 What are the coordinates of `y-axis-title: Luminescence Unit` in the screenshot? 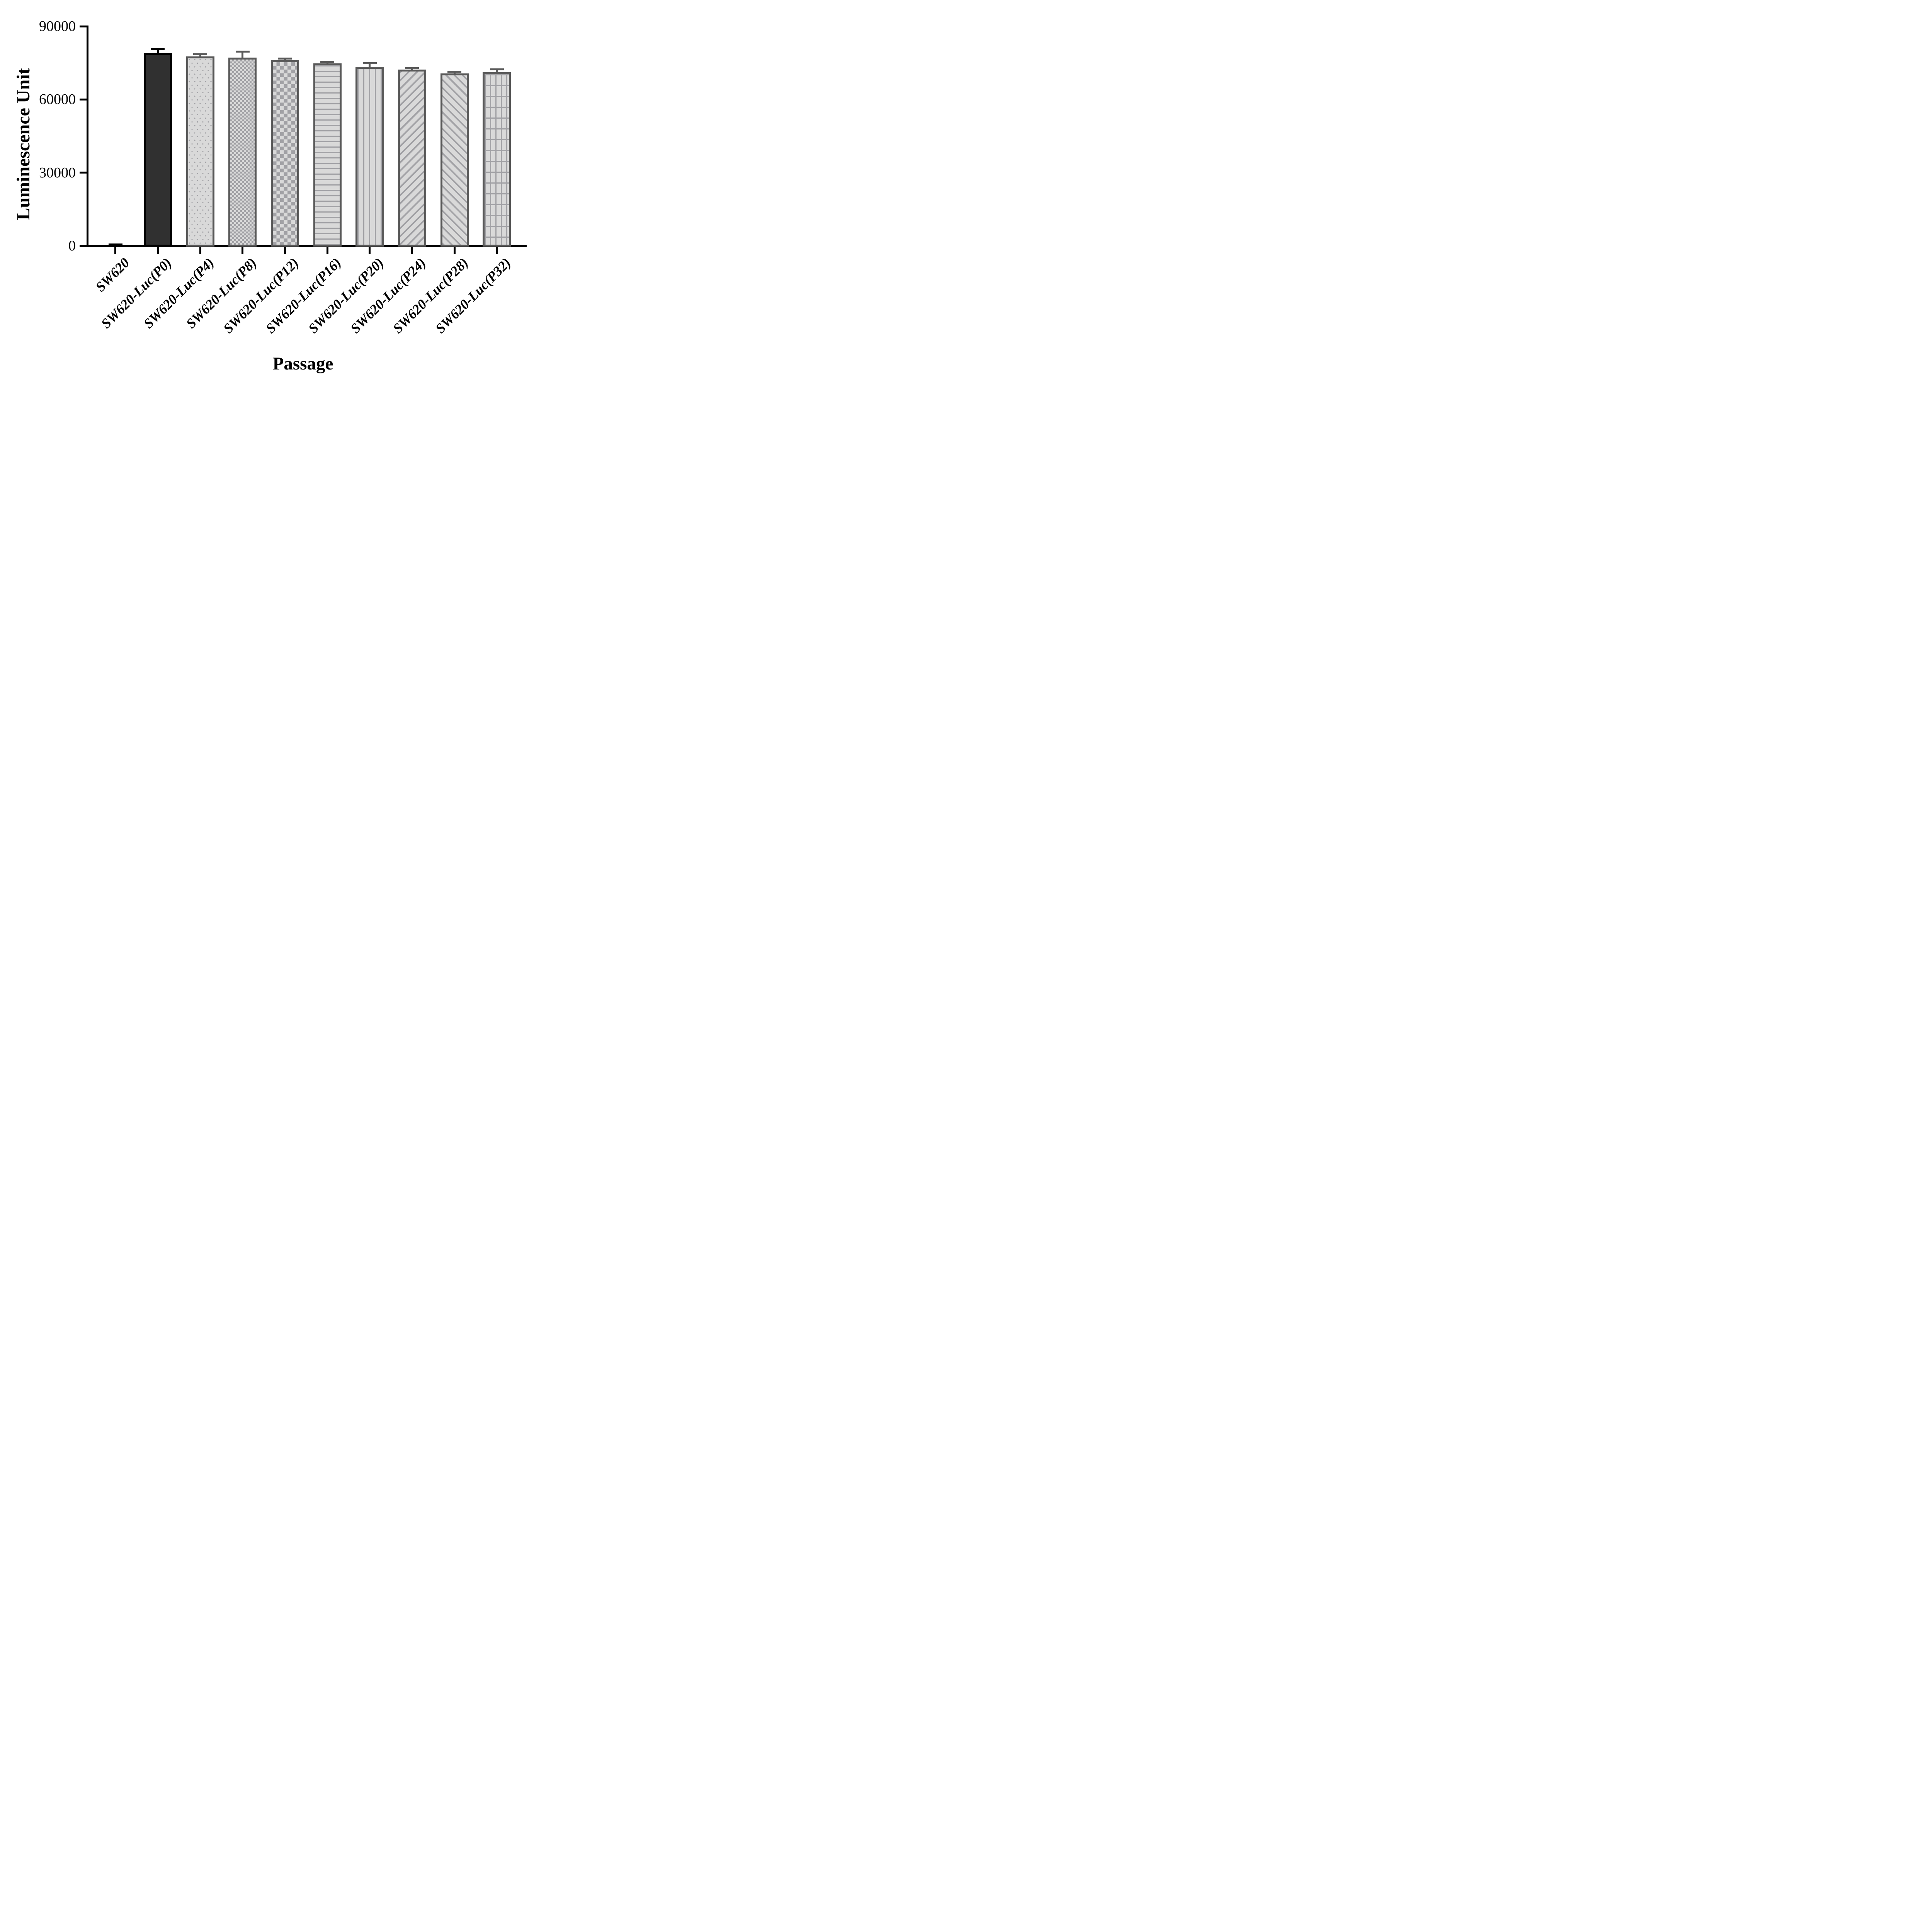 It's located at (23, 144).